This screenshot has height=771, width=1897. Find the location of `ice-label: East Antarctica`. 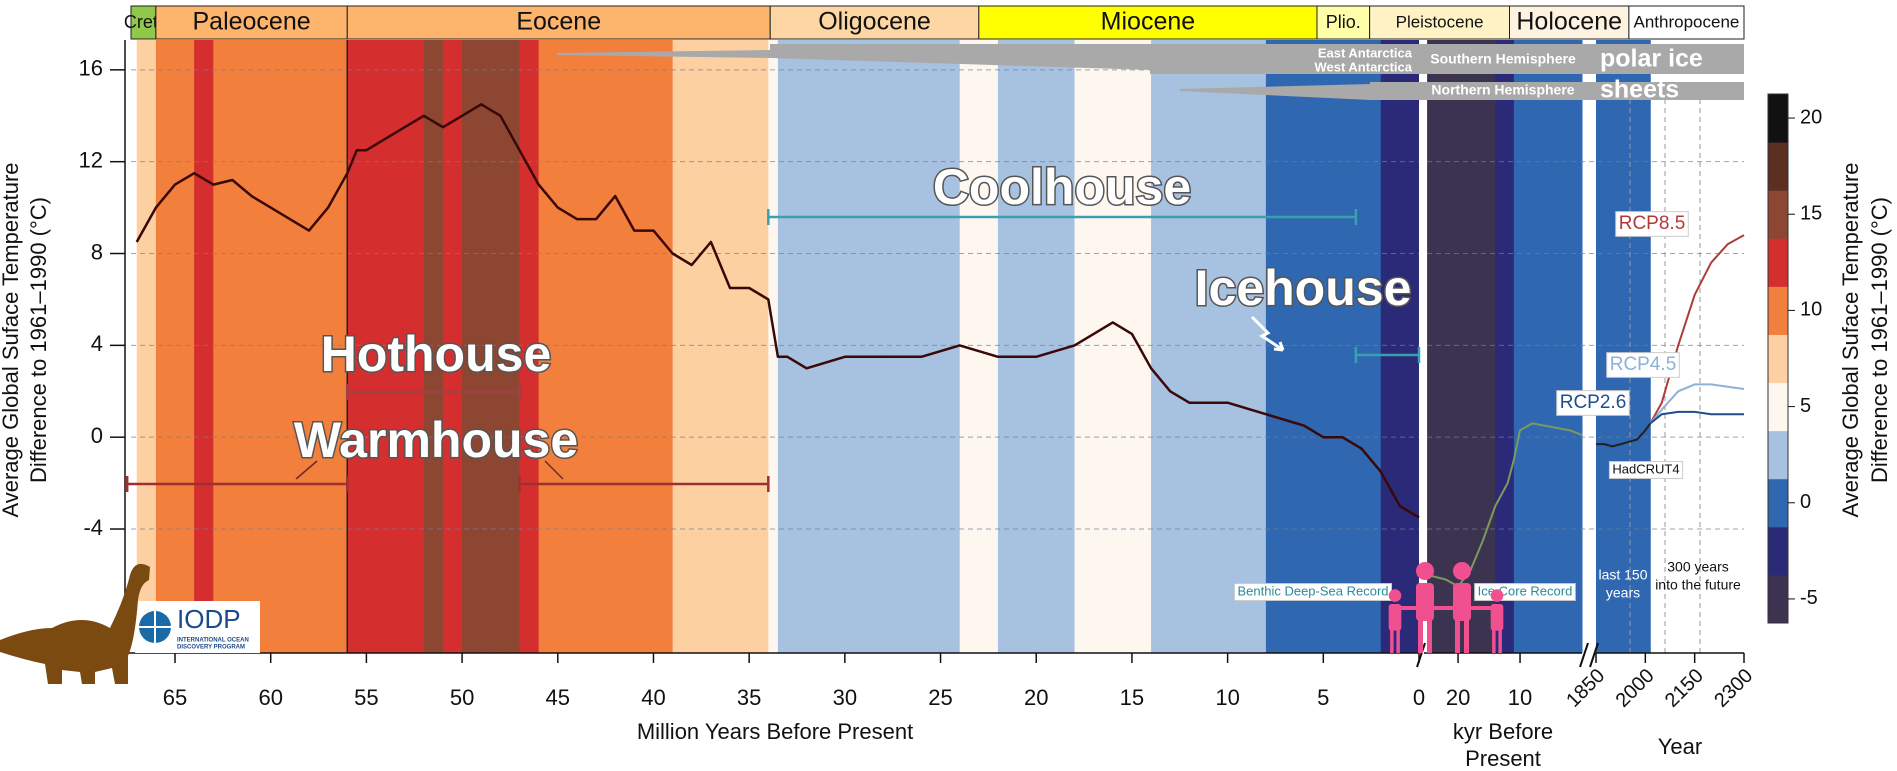

ice-label: East Antarctica is located at coordinates (1365, 52).